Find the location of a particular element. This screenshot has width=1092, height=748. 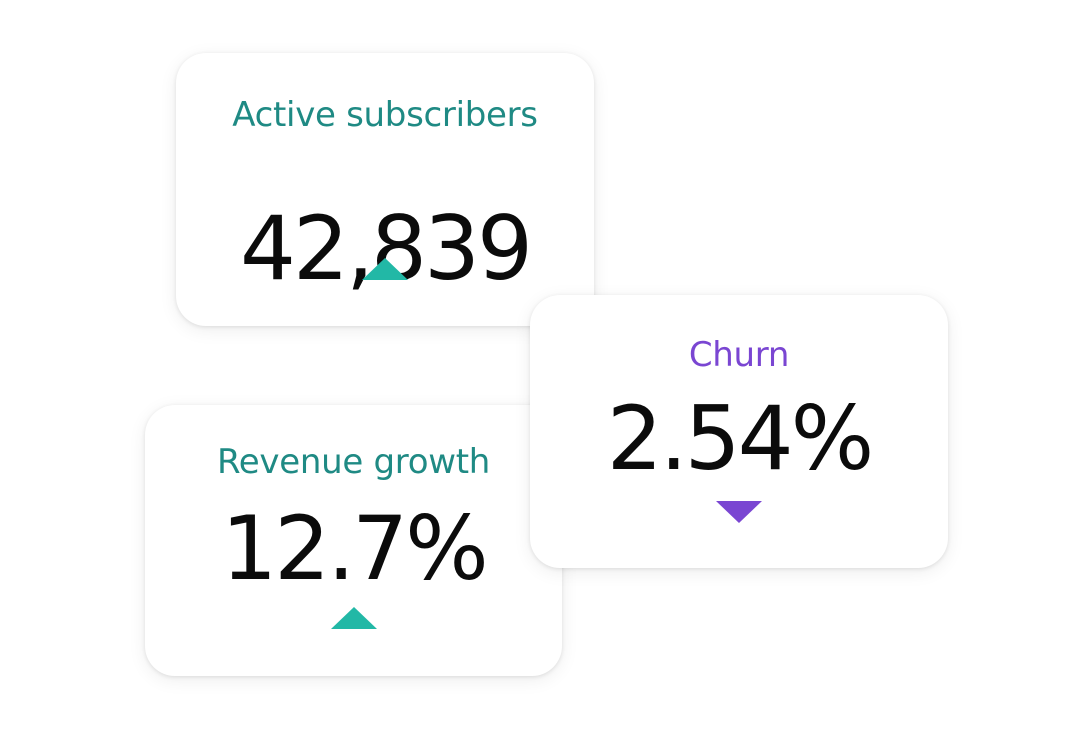

kpi-card-revenue-growth: Revenue growth 12.7% is located at coordinates (353, 540).